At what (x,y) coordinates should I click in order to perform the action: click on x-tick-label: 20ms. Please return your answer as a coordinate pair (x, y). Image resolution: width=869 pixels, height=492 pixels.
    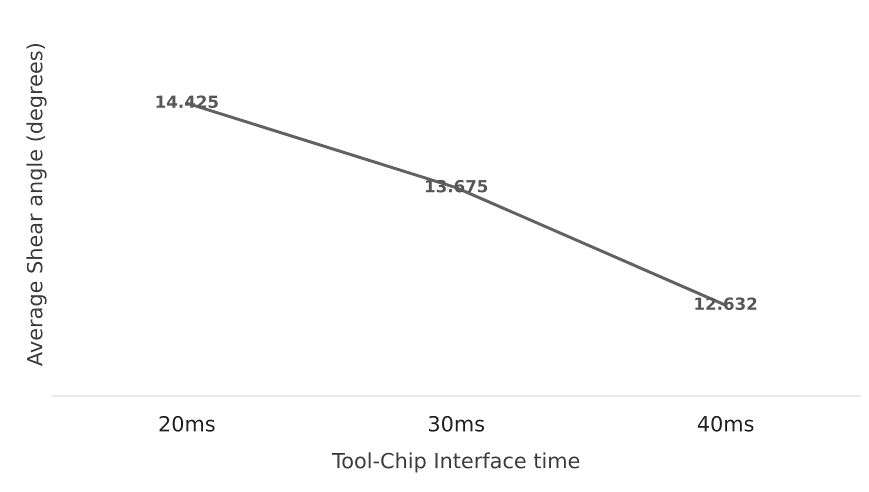
    Looking at the image, I should click on (187, 424).